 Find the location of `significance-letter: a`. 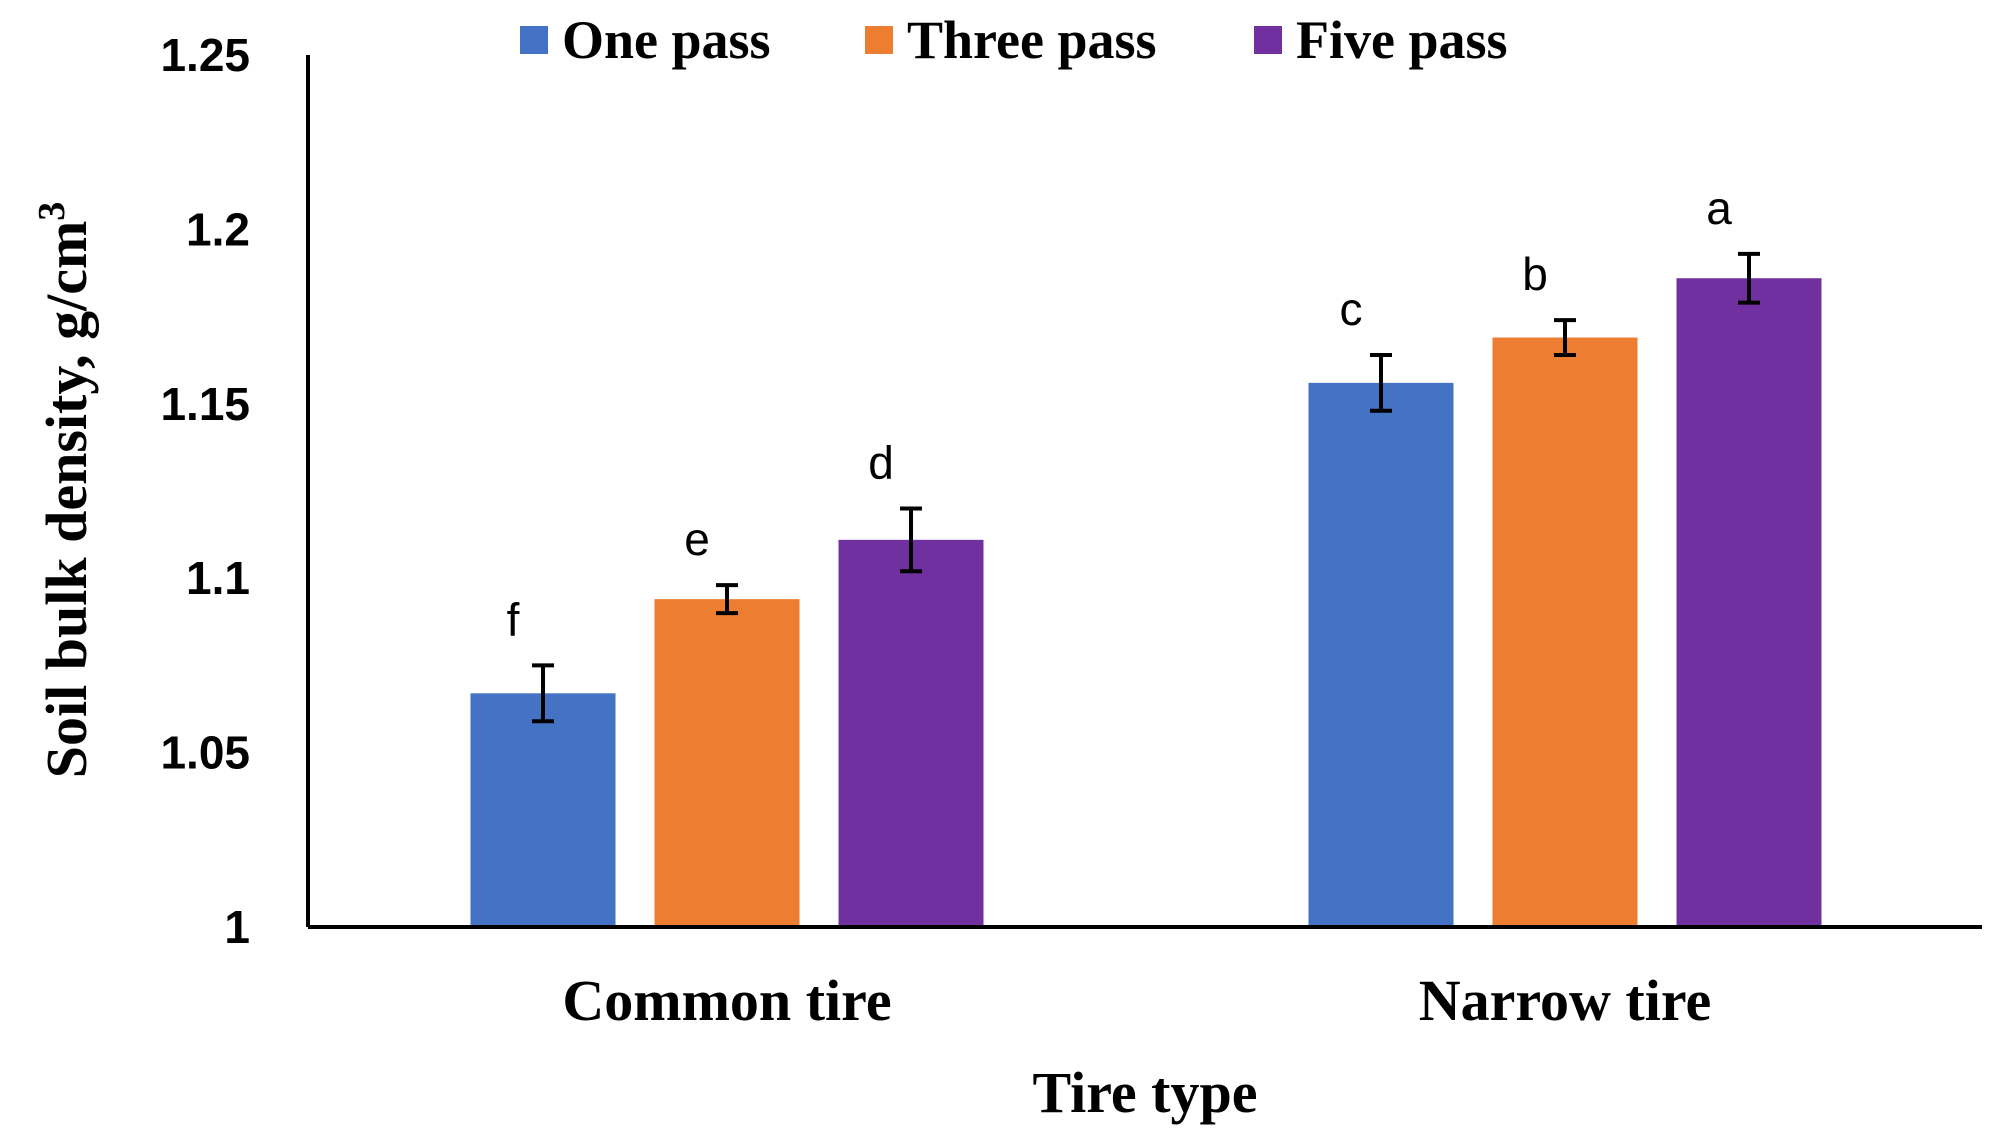

significance-letter: a is located at coordinates (1719, 208).